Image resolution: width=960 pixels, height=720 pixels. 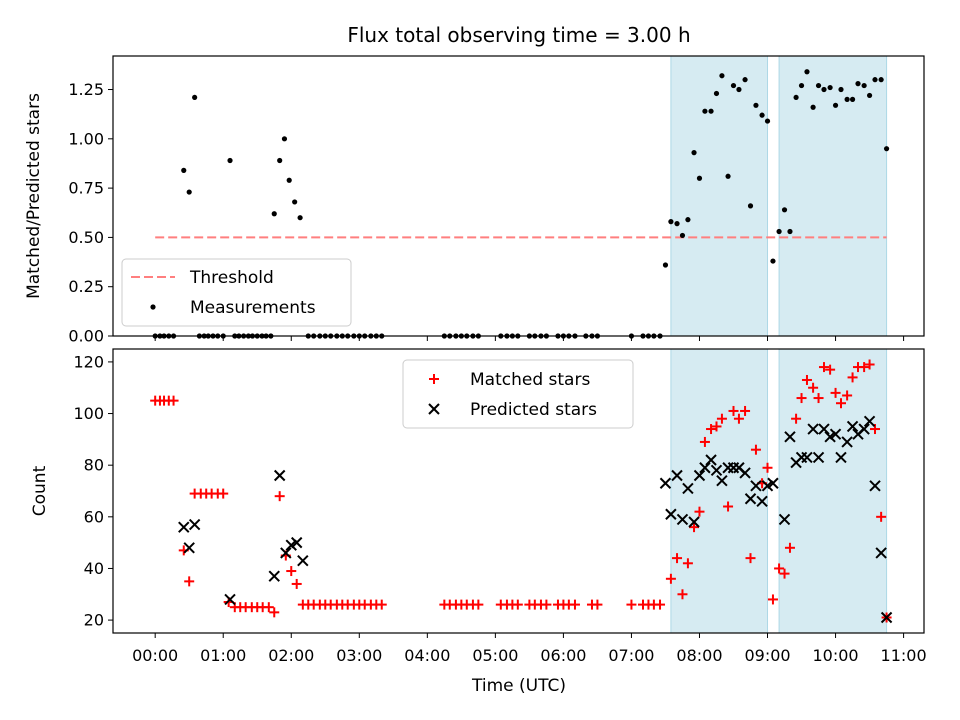 What do you see at coordinates (155, 655) in the screenshot?
I see `x-tick-label: 00:00` at bounding box center [155, 655].